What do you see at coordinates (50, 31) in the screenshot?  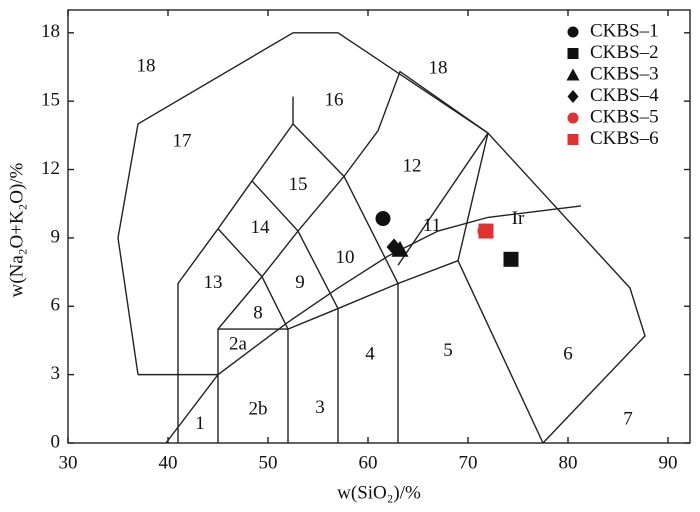 I see `y-tick-label: 18` at bounding box center [50, 31].